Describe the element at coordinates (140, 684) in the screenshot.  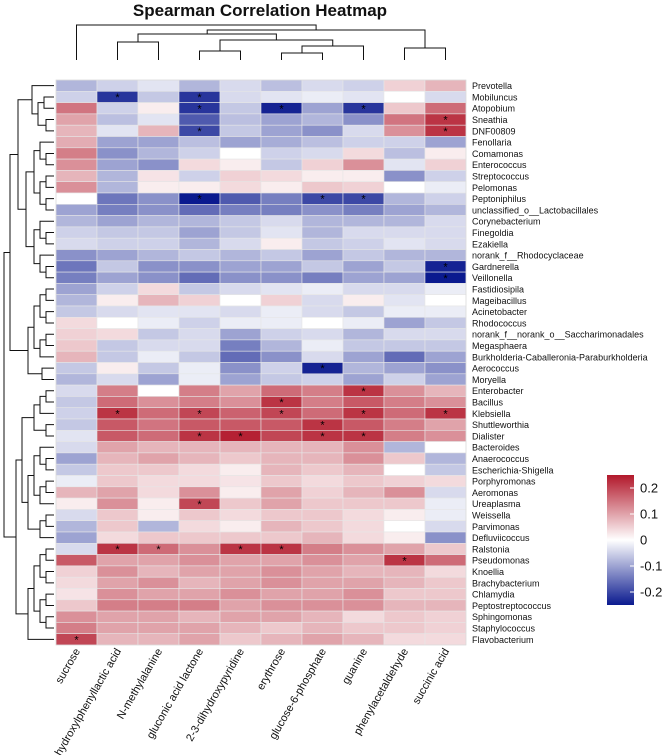
I see `column-label: N-methylalanine` at that location.